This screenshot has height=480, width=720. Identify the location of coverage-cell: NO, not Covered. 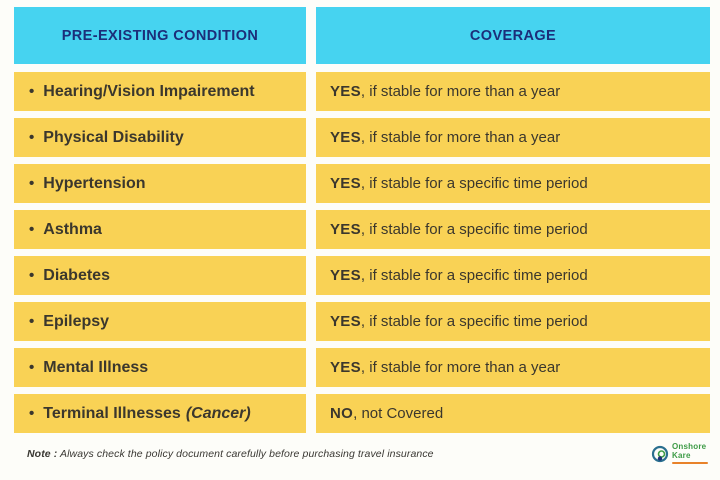
(513, 413).